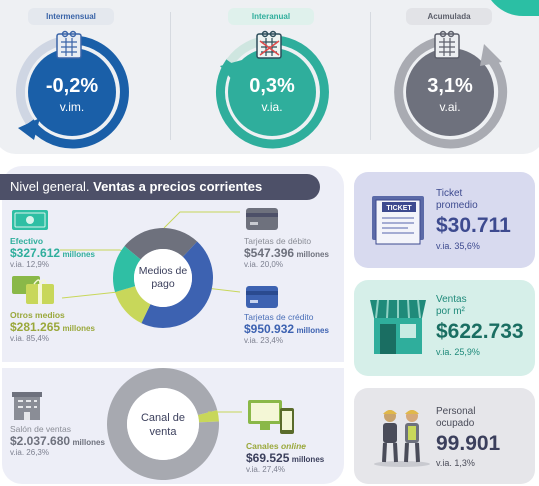 Image resolution: width=539 pixels, height=486 pixels. I want to click on credit-card-icon, so click(262, 297).